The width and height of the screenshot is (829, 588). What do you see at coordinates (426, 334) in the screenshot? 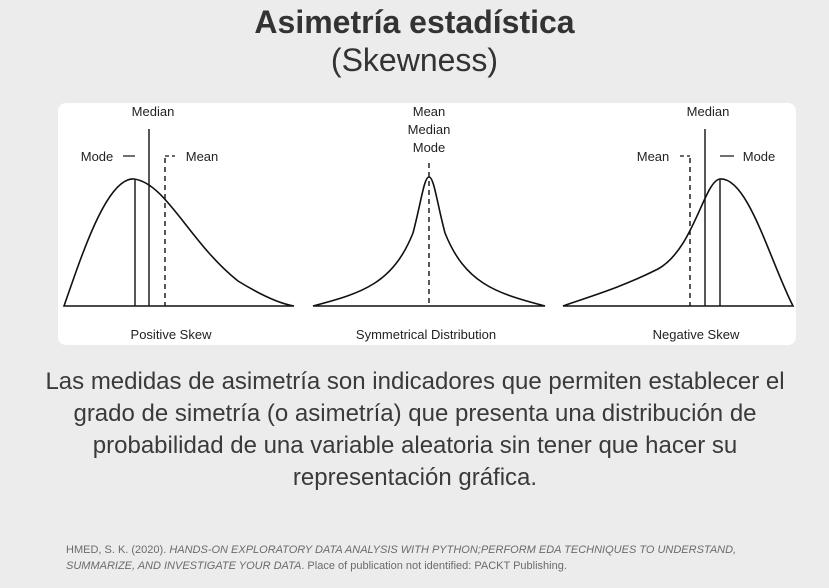
I see `symmetrical-caption: Symmetrical Distribution` at bounding box center [426, 334].